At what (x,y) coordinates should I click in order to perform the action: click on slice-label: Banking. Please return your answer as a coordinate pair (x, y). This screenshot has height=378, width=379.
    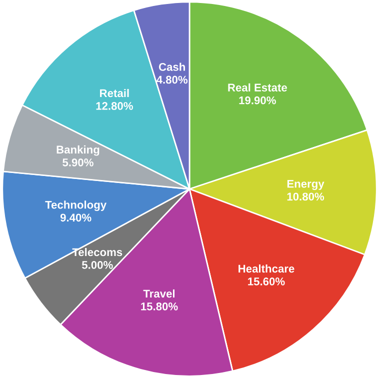
    Looking at the image, I should click on (78, 150).